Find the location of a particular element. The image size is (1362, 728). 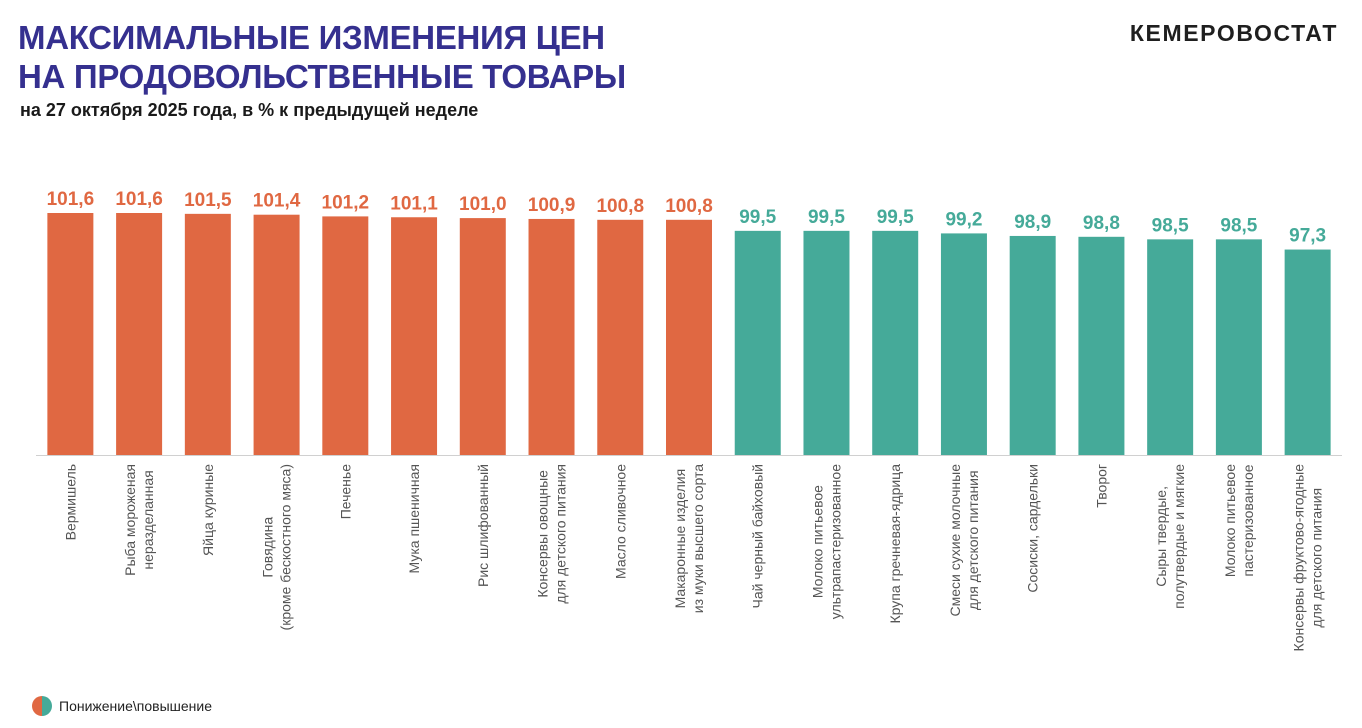

x-tick-label-11: Чай черный байховый is located at coordinates (758, 536).